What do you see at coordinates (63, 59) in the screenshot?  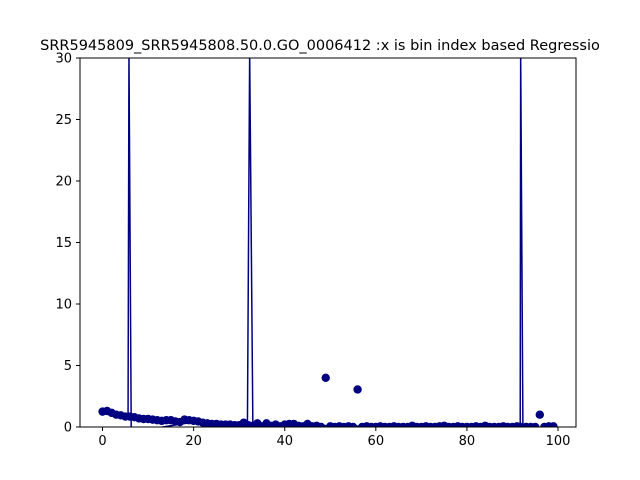 I see `y-tick-label: 30` at bounding box center [63, 59].